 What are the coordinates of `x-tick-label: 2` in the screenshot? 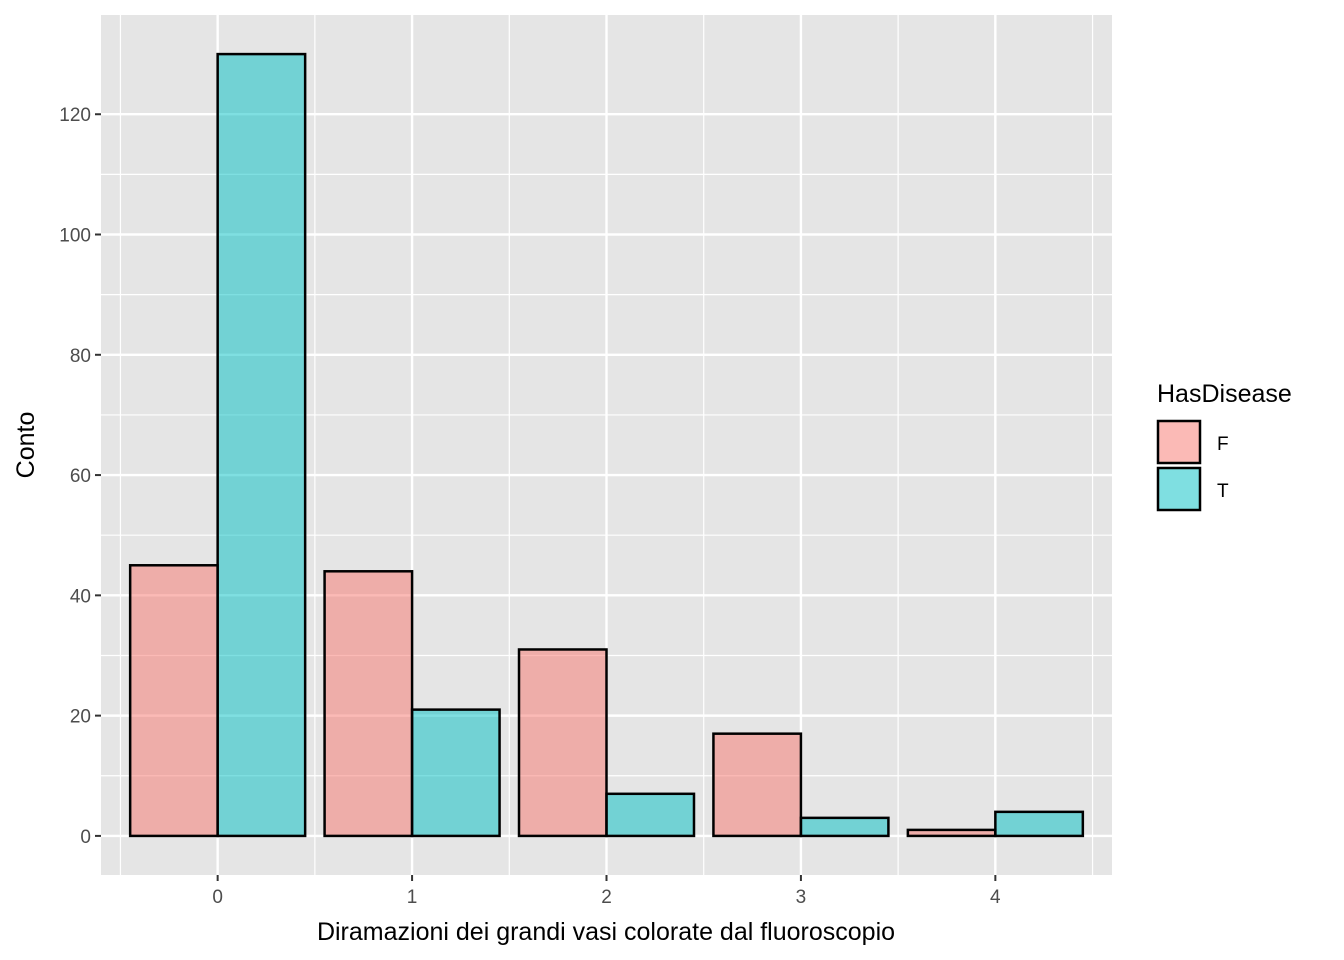 It's located at (606, 897).